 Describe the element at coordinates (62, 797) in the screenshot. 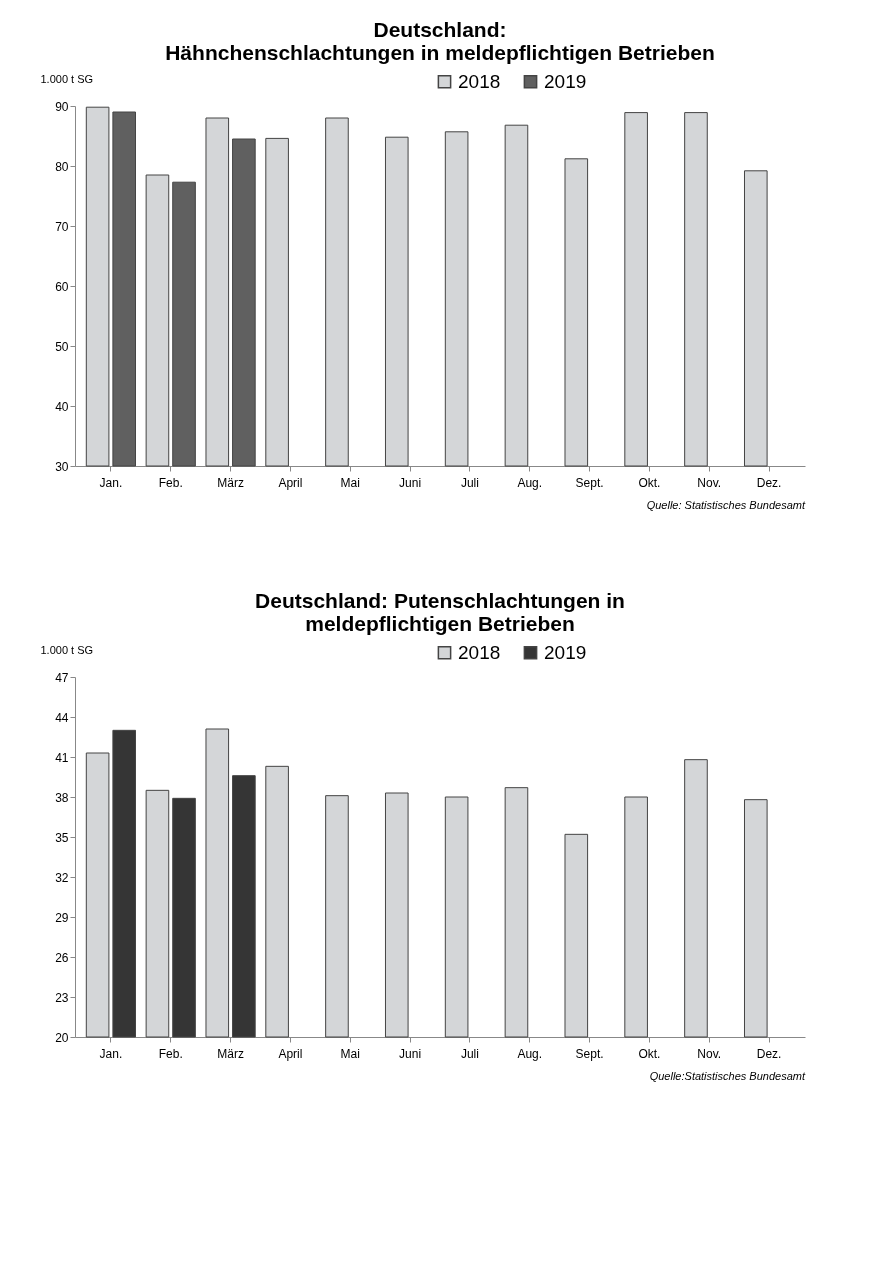

I see `y-tick-label: 38` at that location.